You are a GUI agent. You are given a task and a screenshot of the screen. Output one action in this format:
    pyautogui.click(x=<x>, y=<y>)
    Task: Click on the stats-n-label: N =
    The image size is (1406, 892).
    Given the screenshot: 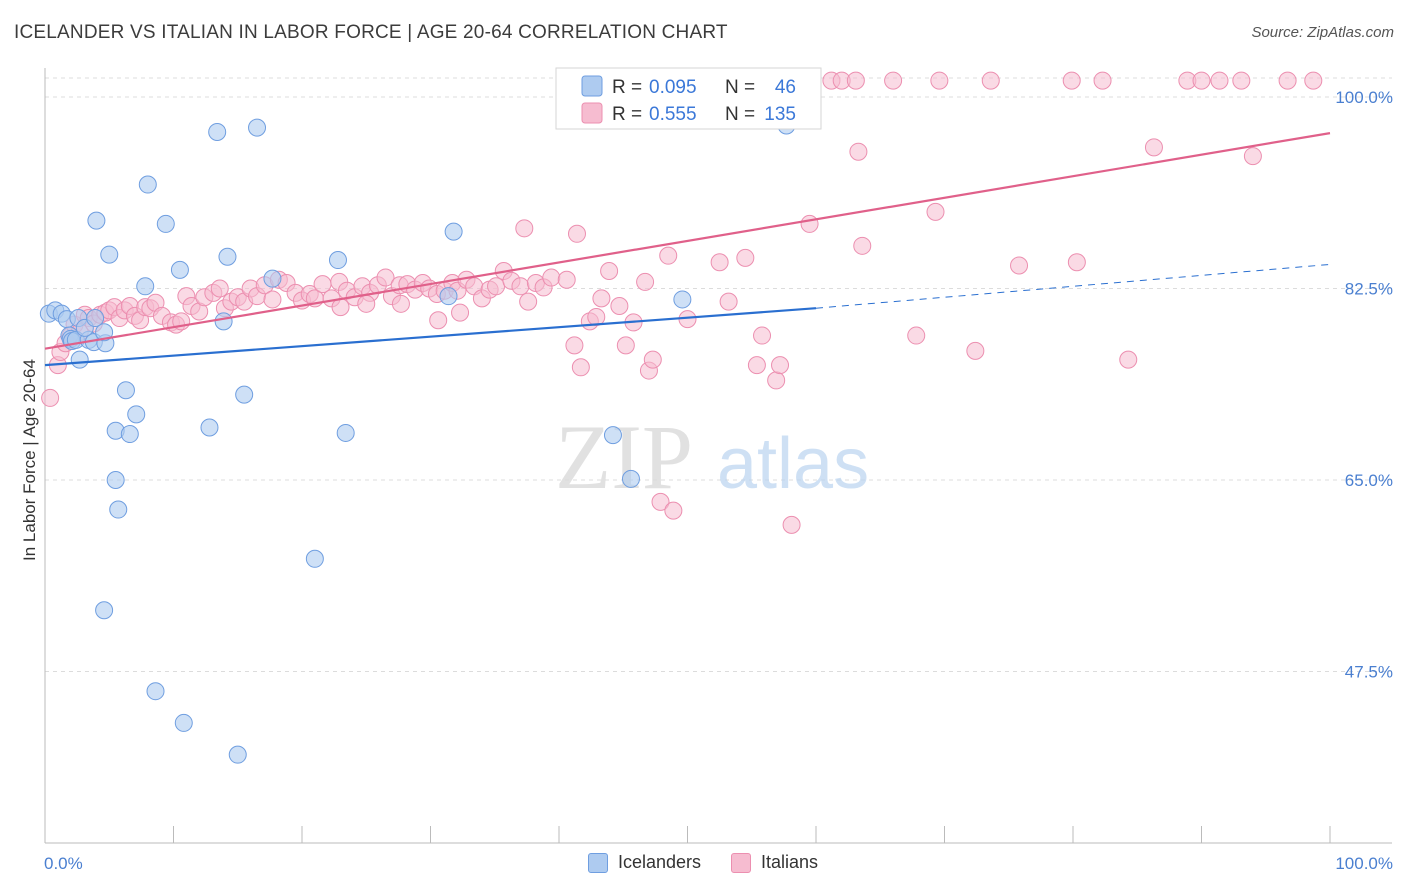 What is the action you would take?
    pyautogui.click(x=740, y=114)
    